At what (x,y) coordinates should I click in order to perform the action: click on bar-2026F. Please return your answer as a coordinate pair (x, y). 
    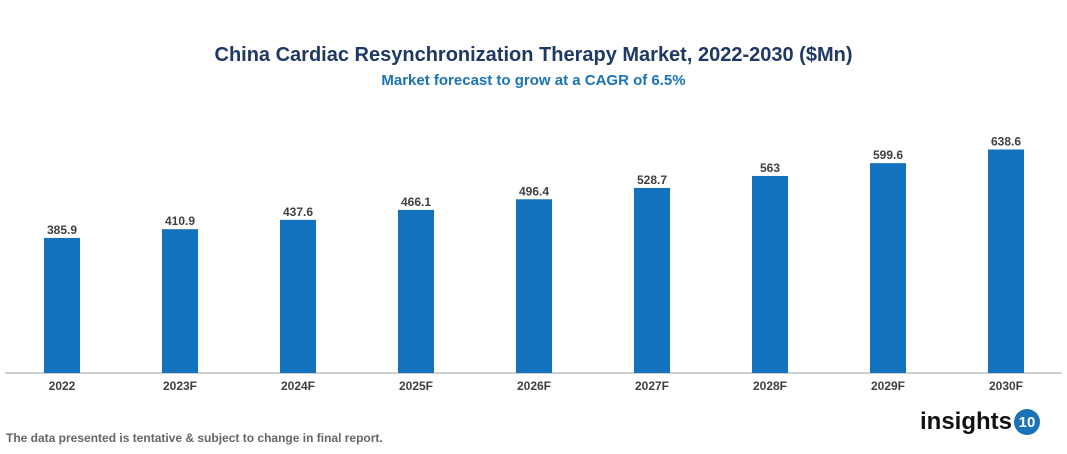
    Looking at the image, I should click on (534, 286).